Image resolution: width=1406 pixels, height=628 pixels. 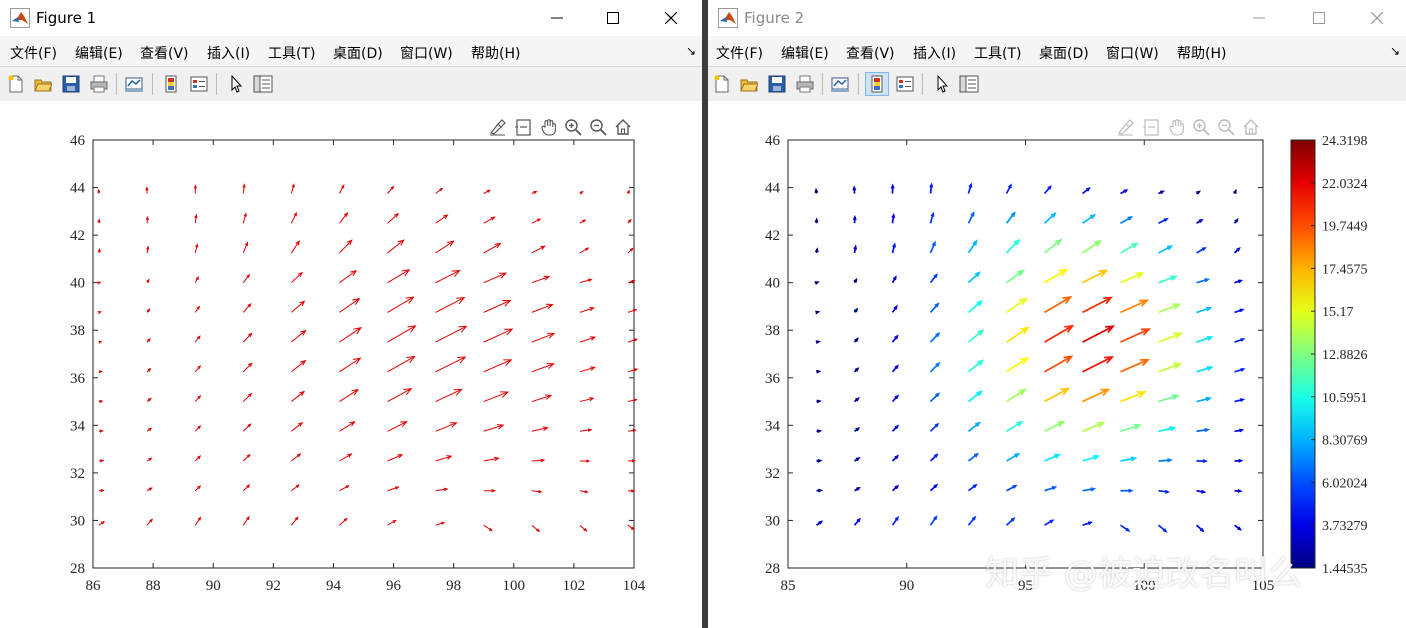 What do you see at coordinates (77, 569) in the screenshot?
I see `y-tick-label: 28` at bounding box center [77, 569].